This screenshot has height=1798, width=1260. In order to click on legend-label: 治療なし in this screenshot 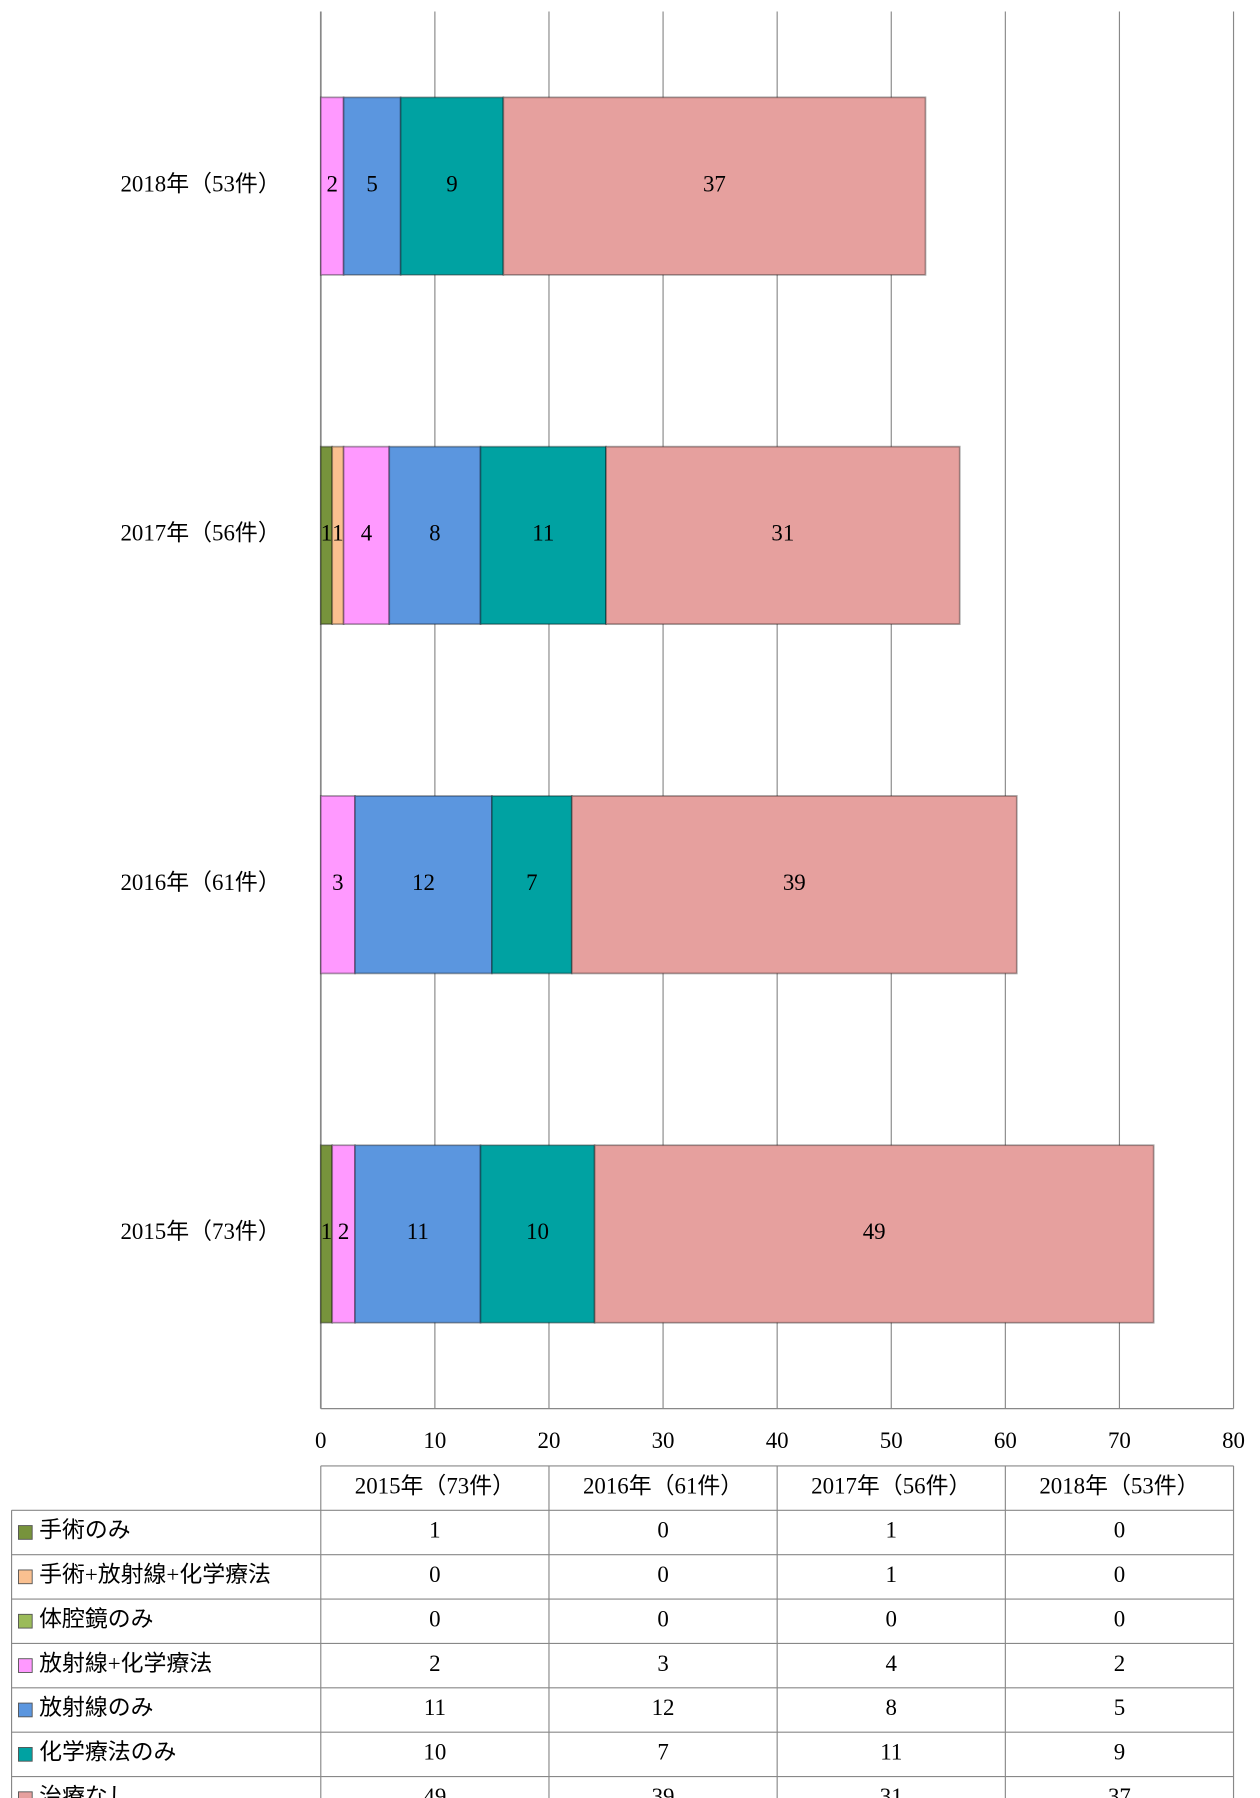, I will do `click(85, 1791)`.